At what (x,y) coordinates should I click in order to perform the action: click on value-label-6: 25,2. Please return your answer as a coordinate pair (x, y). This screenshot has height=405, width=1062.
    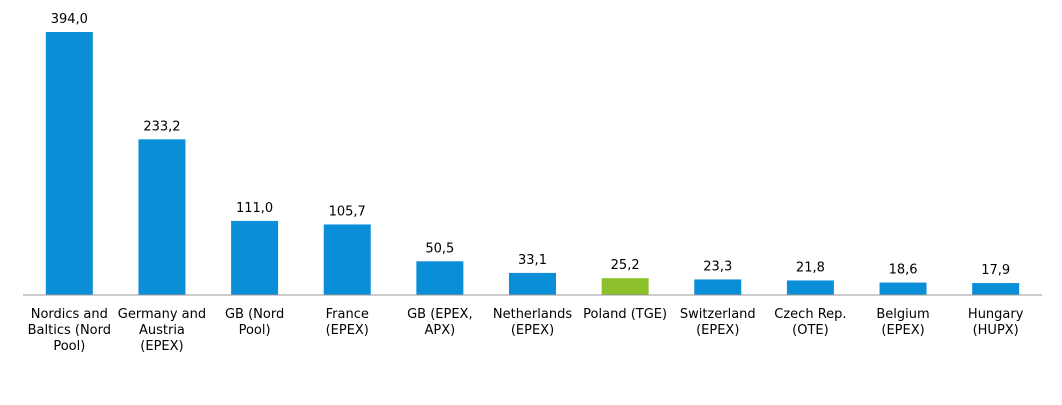
    Looking at the image, I should click on (625, 265).